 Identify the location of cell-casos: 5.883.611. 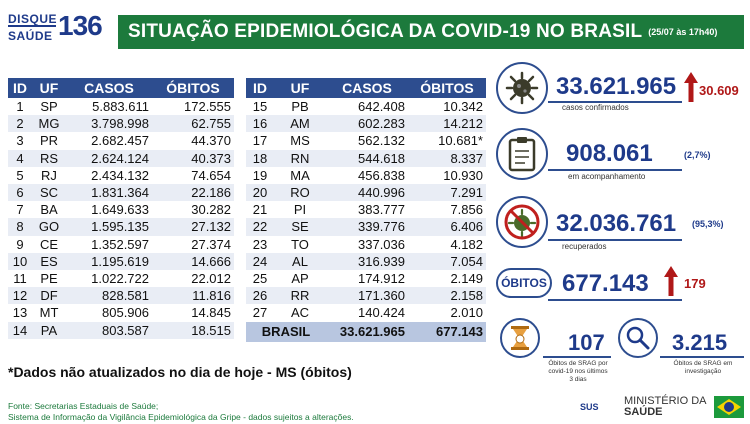
(109, 107).